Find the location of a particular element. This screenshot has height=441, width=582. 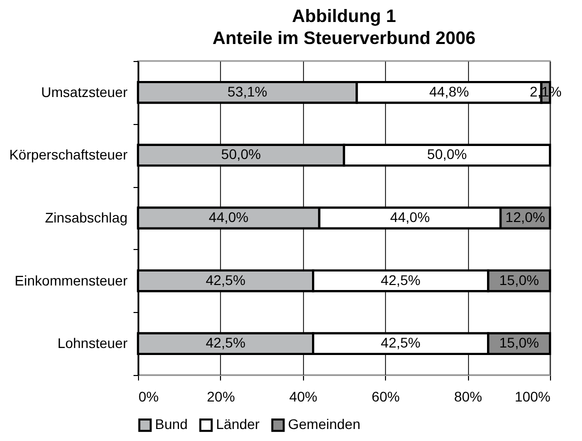

x-tick-label: 100% is located at coordinates (532, 396).